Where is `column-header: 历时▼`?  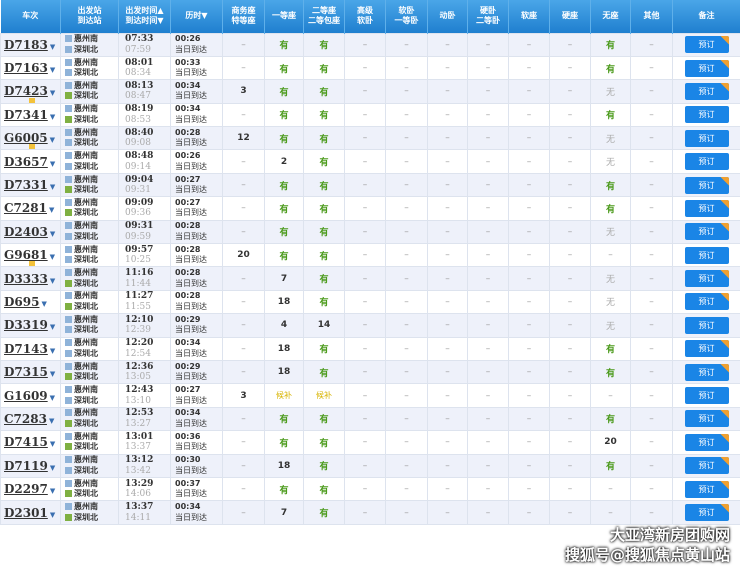
column-header: 历时▼ is located at coordinates (196, 16).